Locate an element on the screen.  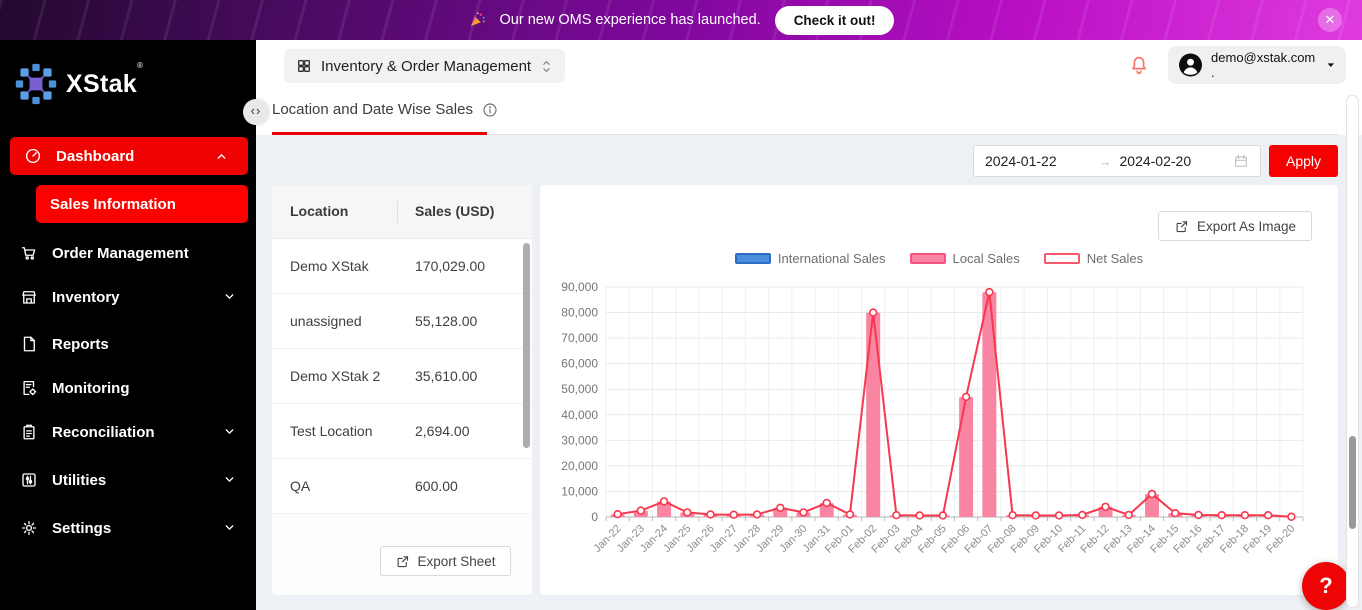
page-scrollbar is located at coordinates (1352, 351).